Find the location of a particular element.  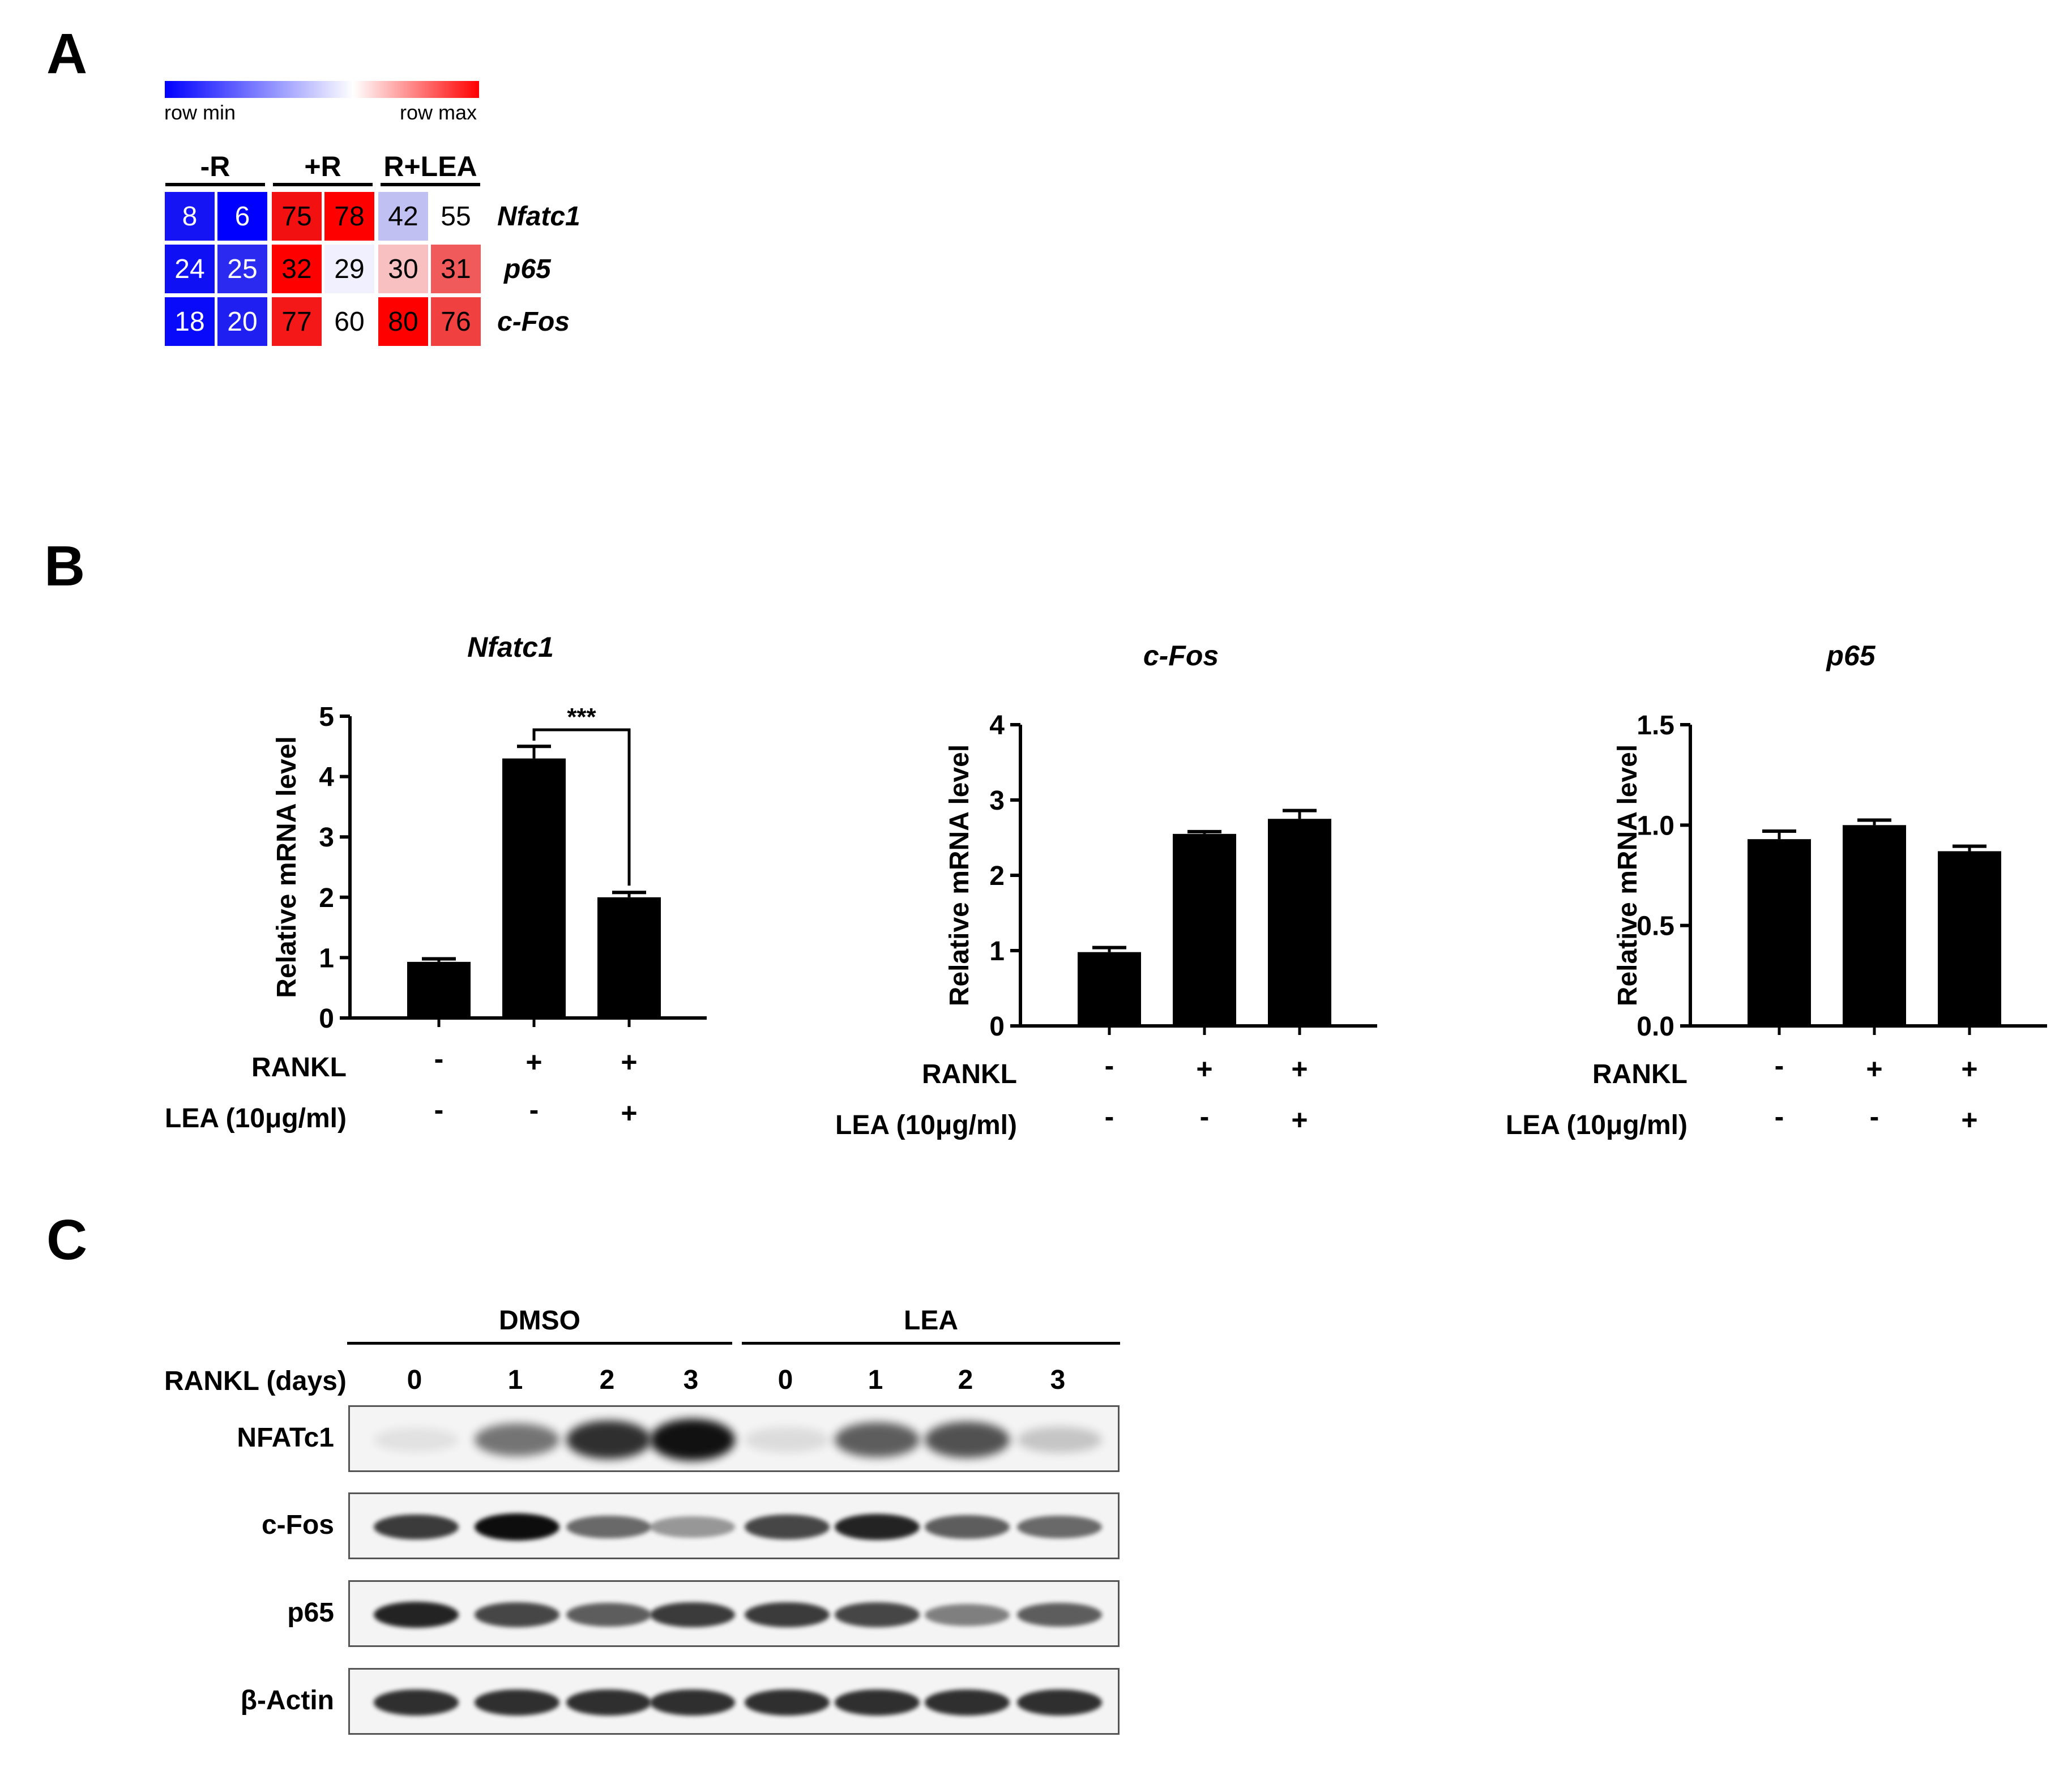

y-tick-label: 0.5 is located at coordinates (1655, 927).